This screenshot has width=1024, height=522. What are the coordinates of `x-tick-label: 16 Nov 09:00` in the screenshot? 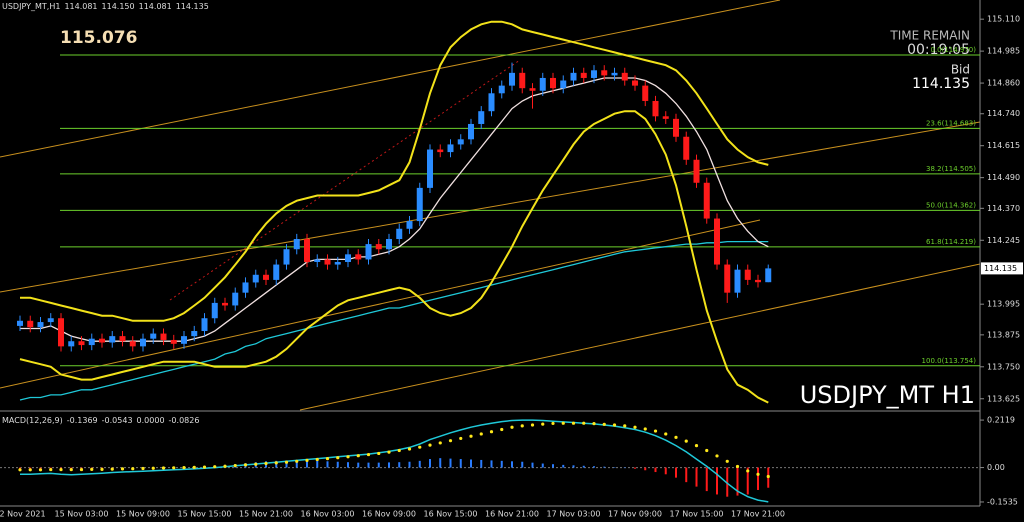 It's located at (389, 514).